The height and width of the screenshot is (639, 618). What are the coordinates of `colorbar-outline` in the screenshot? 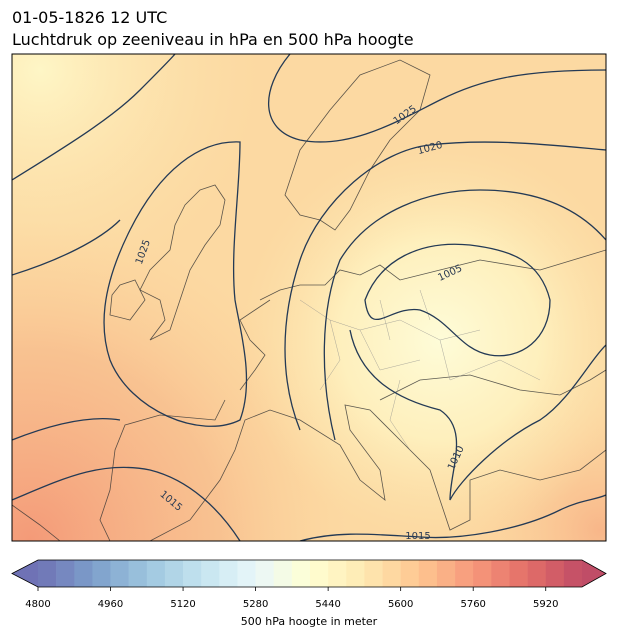 It's located at (309, 573).